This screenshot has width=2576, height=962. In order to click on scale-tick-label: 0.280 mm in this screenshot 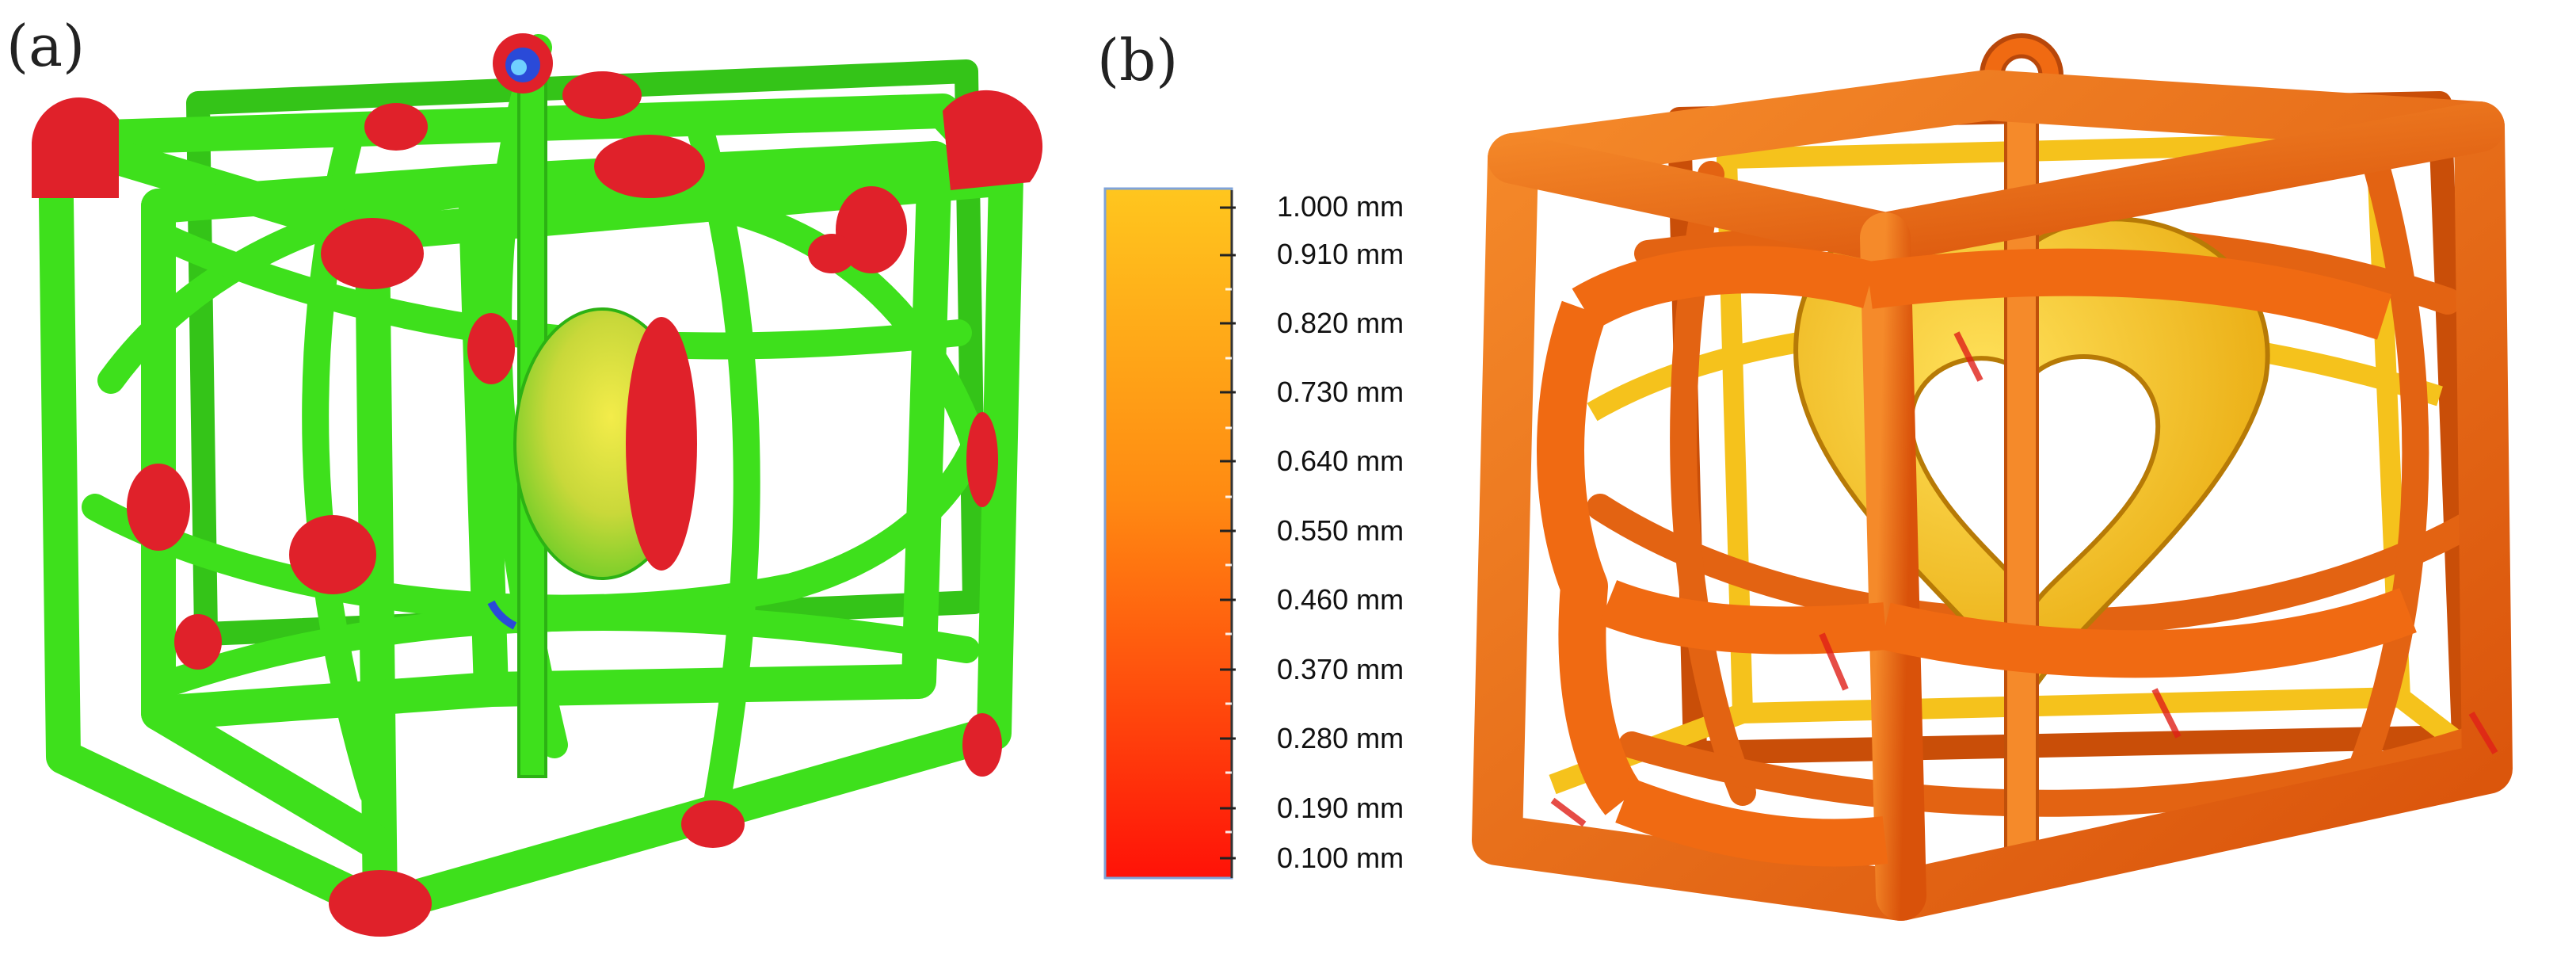, I will do `click(1340, 738)`.